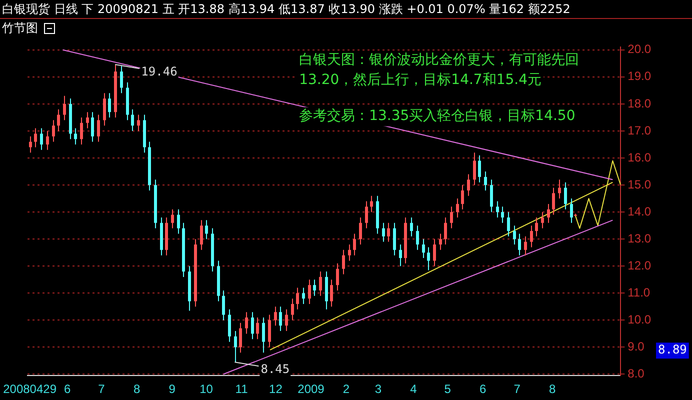  What do you see at coordinates (640, 157) in the screenshot?
I see `y-tick-label: 16.0` at bounding box center [640, 157].